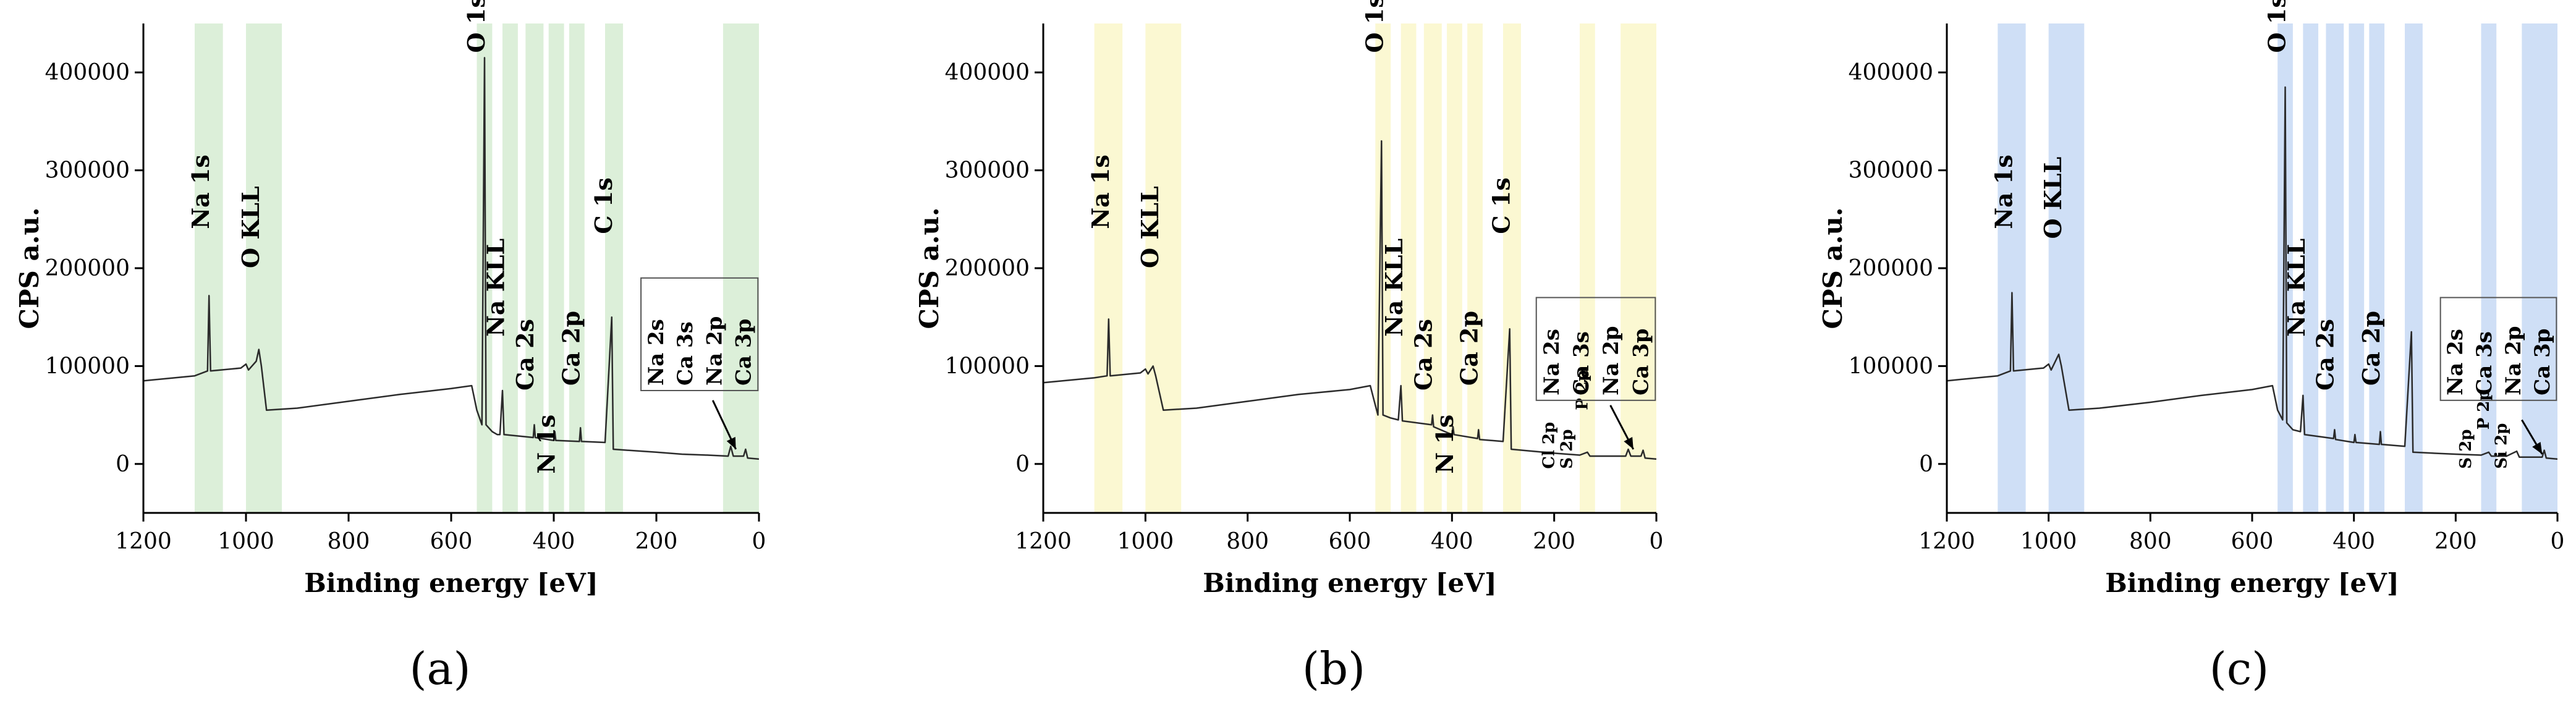  I want to click on peak-group-label: Ca 3s, so click(1581, 363).